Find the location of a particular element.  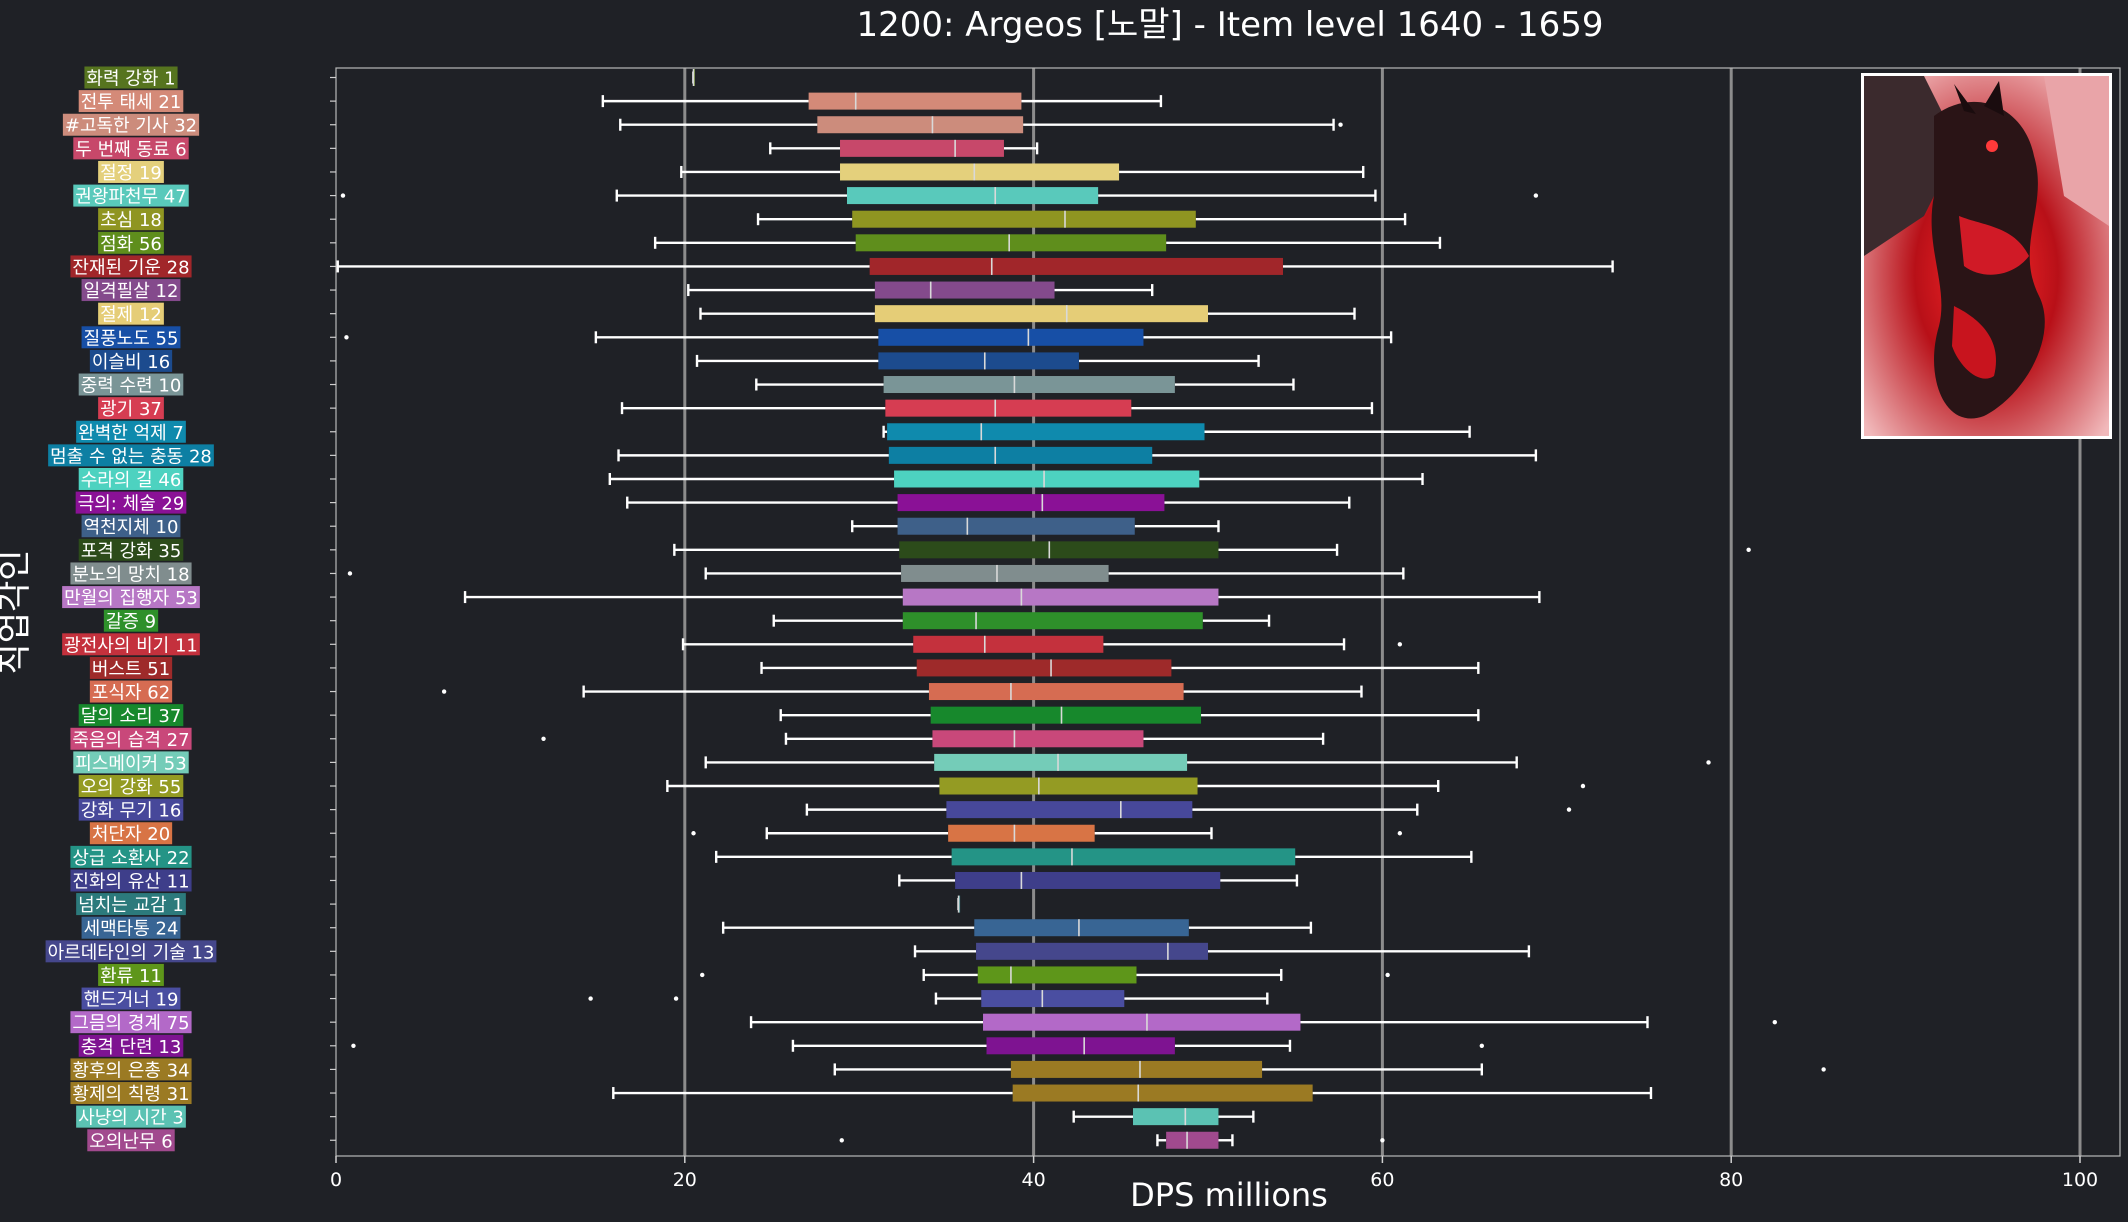

category-label-text: 멈출 수 없는 충동 28 is located at coordinates (131, 456).